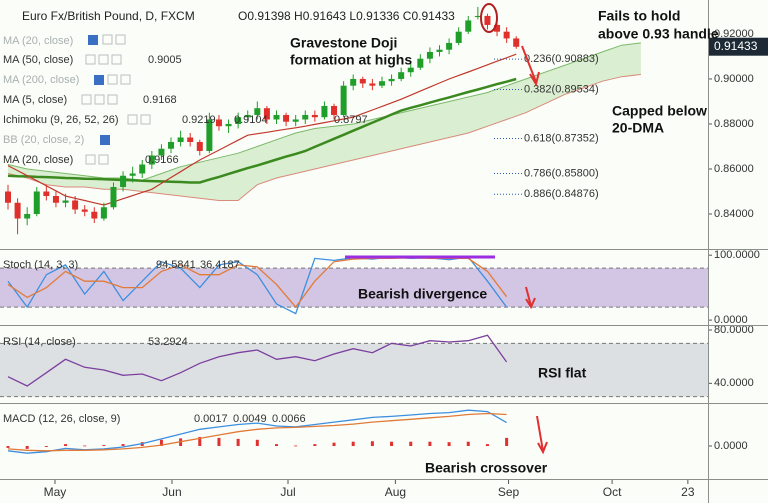 The image size is (768, 503). What do you see at coordinates (289, 419) in the screenshot?
I see `legend-value: 0.0066` at bounding box center [289, 419].